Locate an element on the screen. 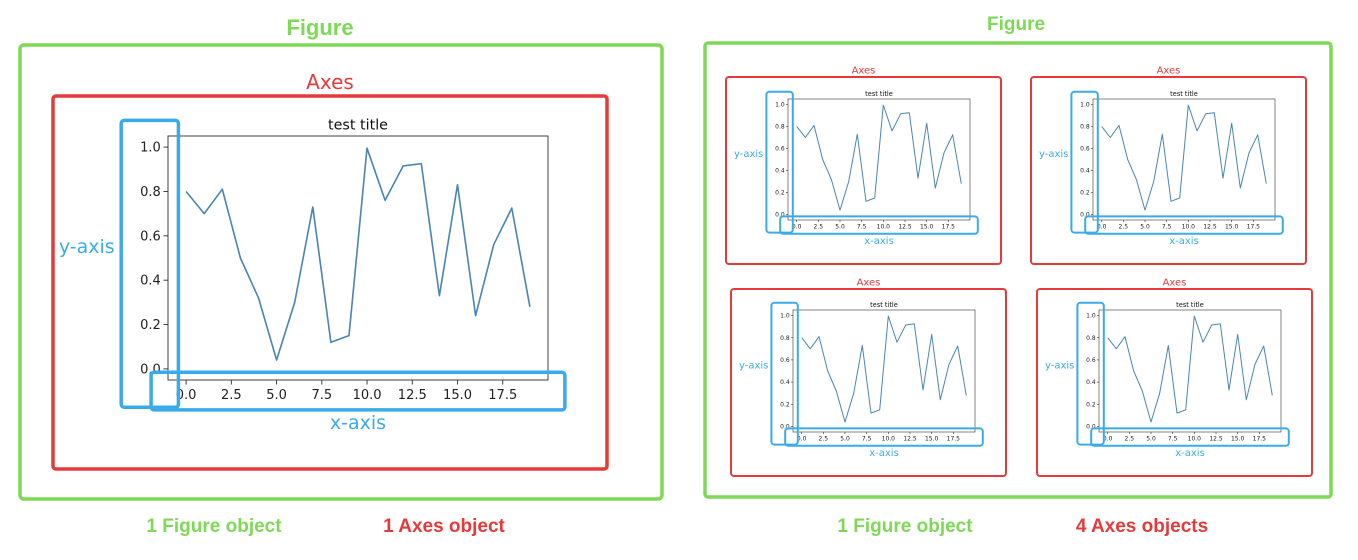 The image size is (1358, 560). figure-label: Figure is located at coordinates (319, 27).